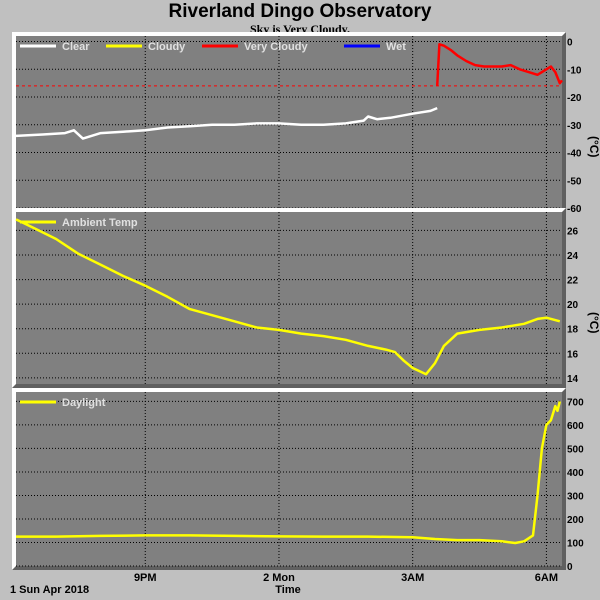 This screenshot has width=600, height=600. I want to click on x-tick-label: 9PM, so click(145, 578).